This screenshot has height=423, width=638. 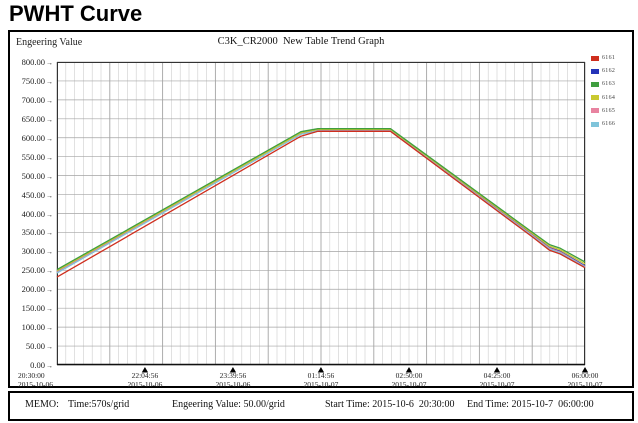 What do you see at coordinates (585, 375) in the screenshot?
I see `x-tick-time: 06:00:00` at bounding box center [585, 375].